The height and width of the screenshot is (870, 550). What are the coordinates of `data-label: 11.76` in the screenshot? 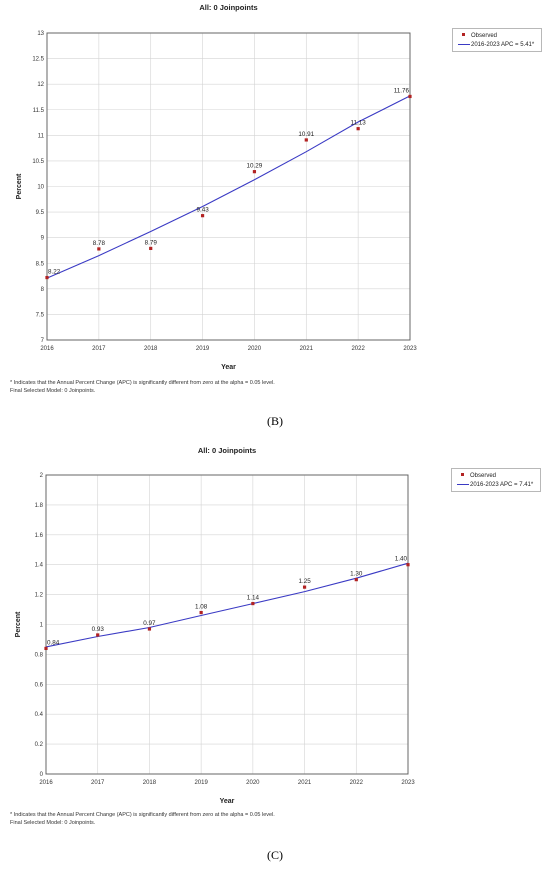 It's located at (402, 90).